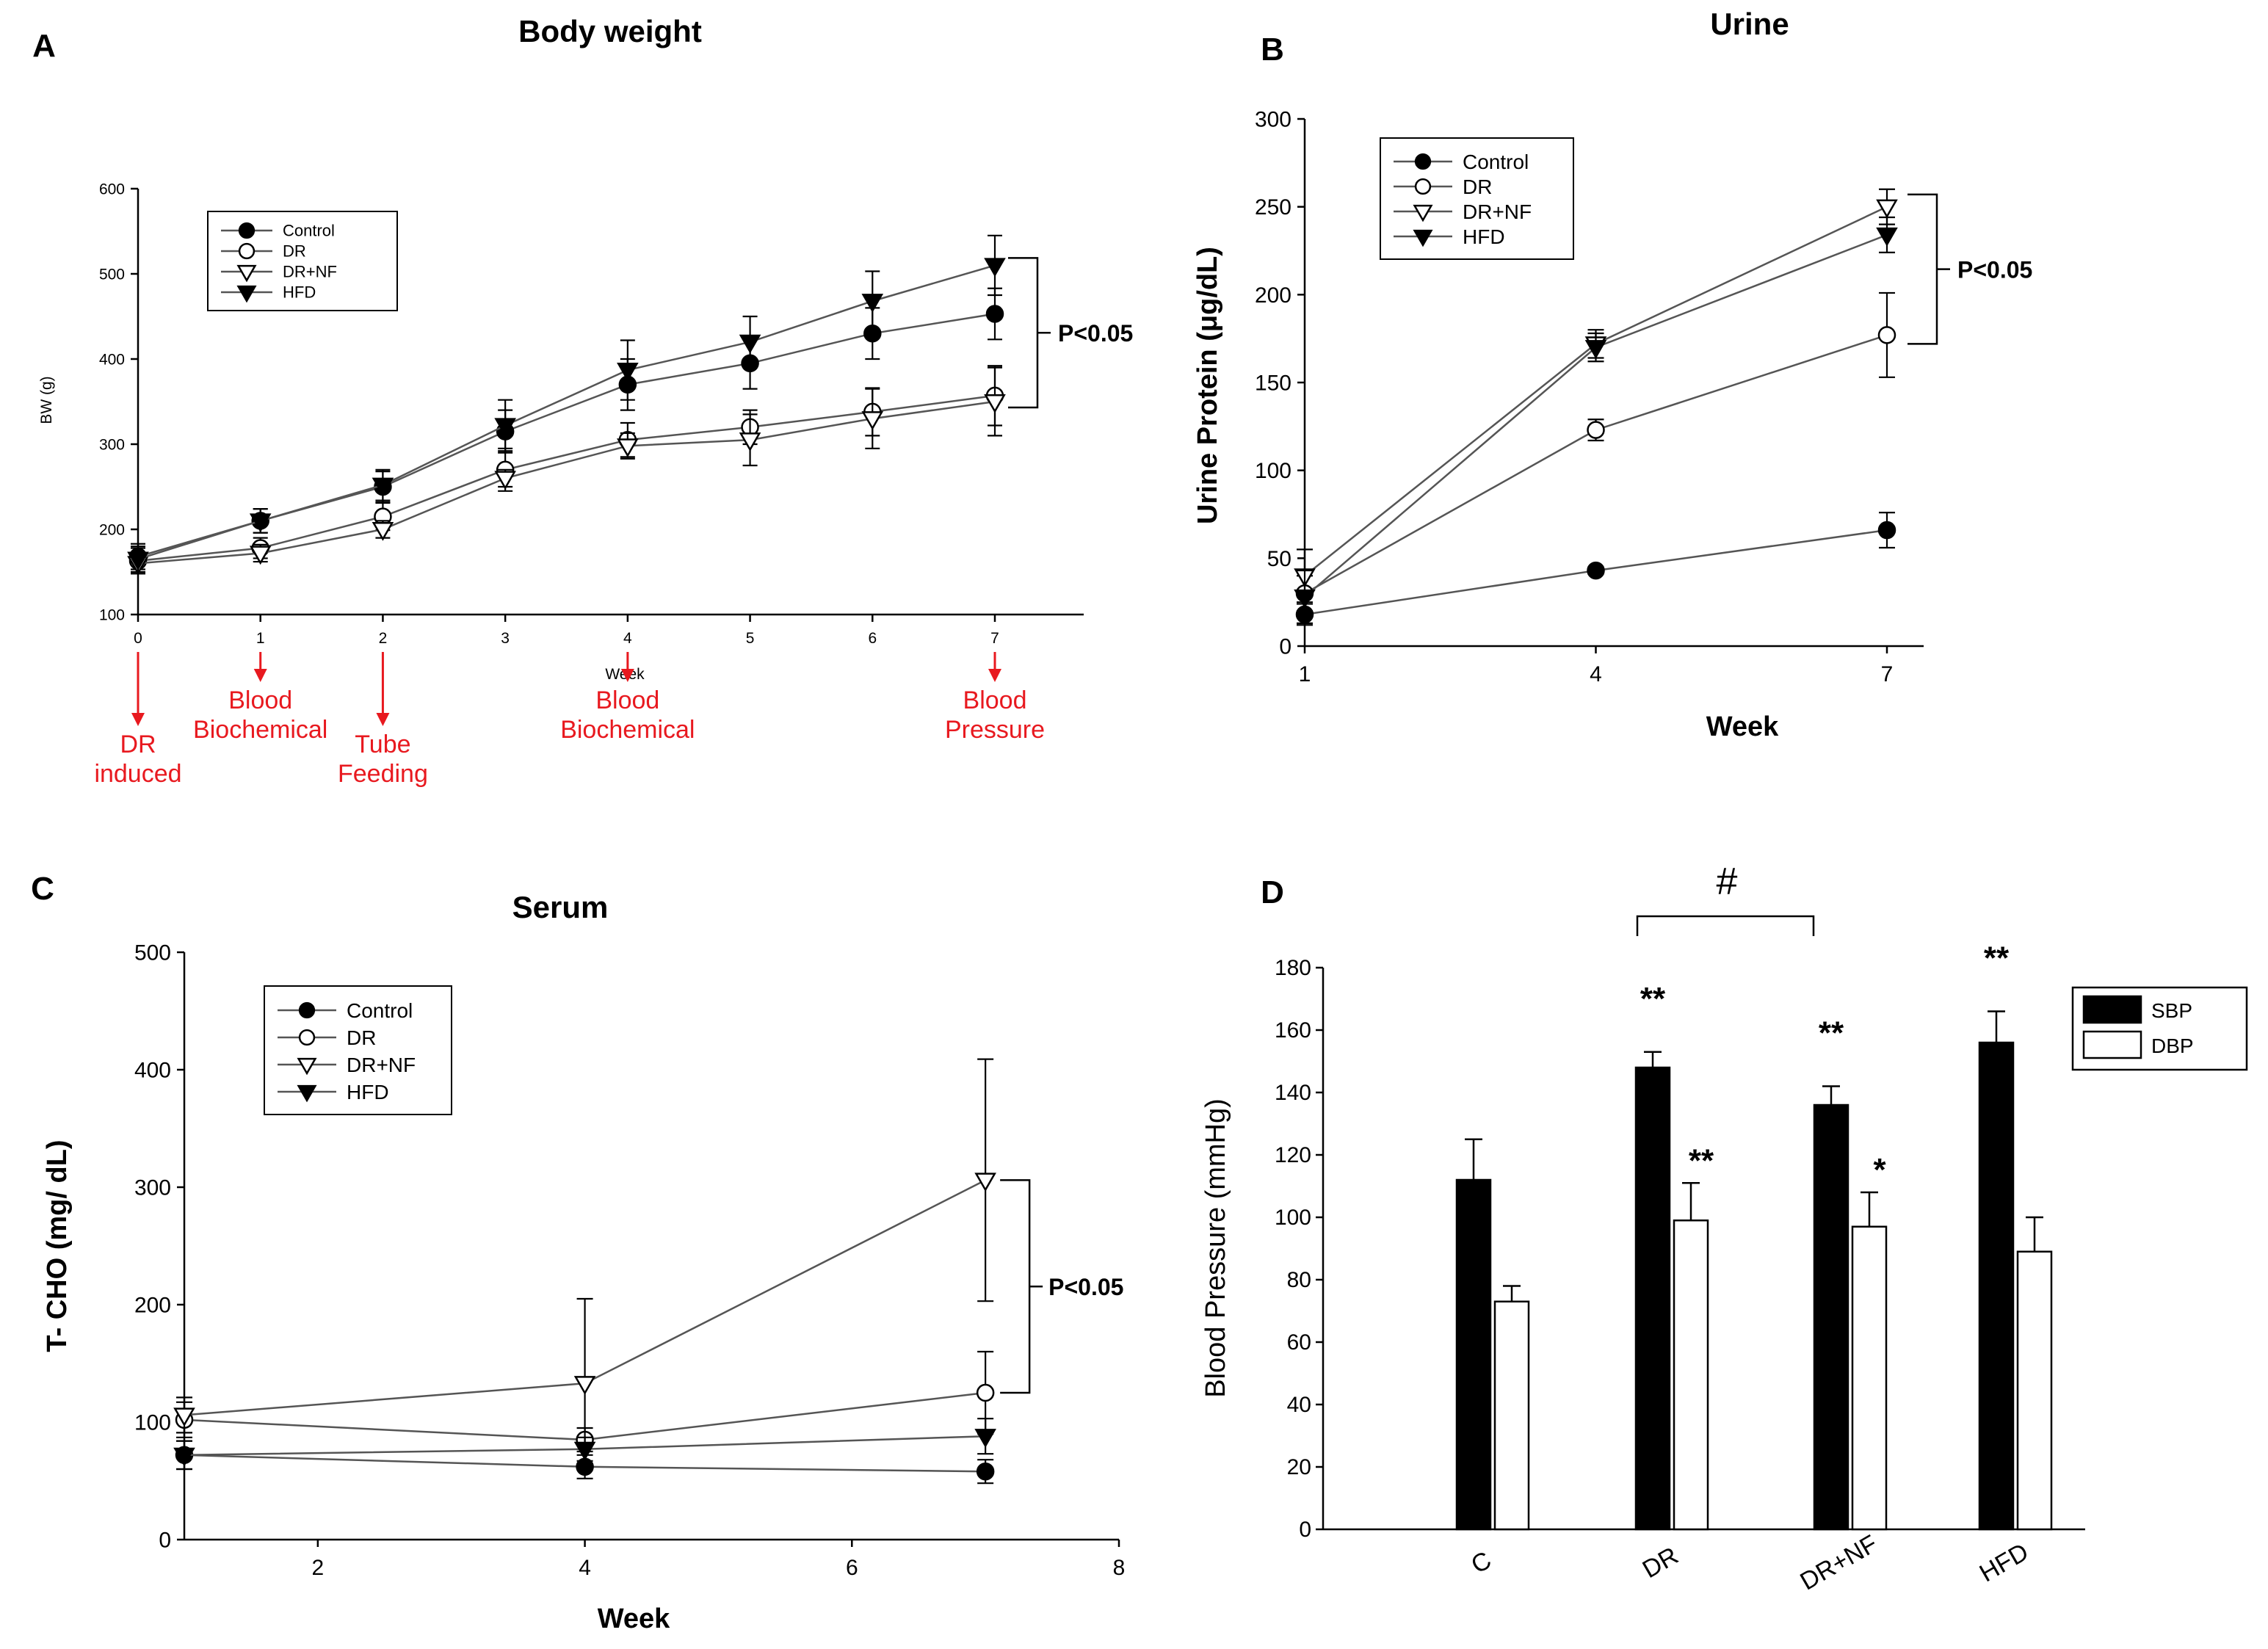 This screenshot has width=2268, height=1649. I want to click on chart-title: Urine, so click(1749, 24).